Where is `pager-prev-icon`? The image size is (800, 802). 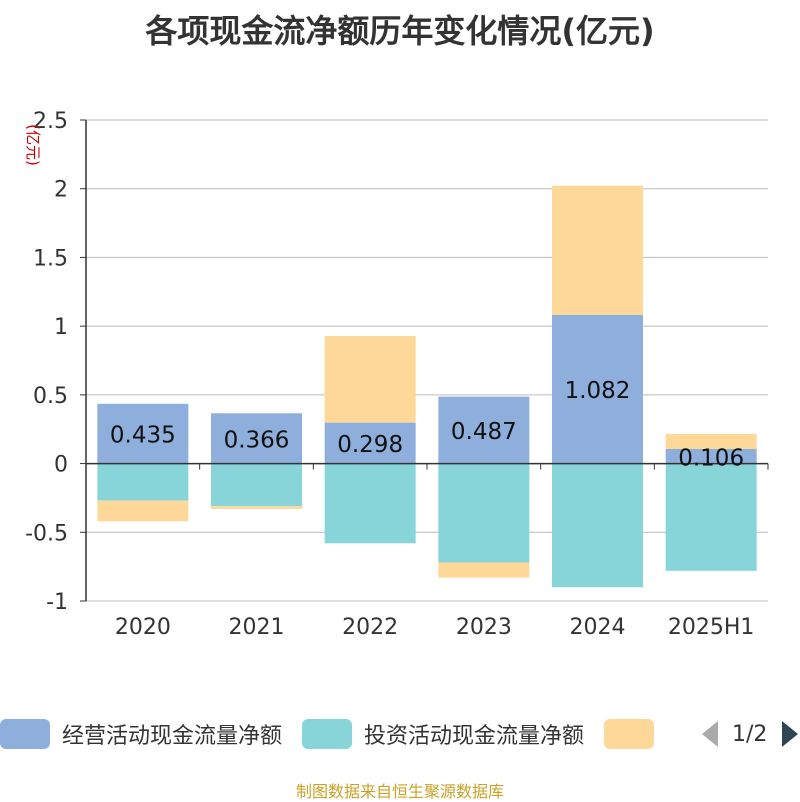 pager-prev-icon is located at coordinates (710, 734).